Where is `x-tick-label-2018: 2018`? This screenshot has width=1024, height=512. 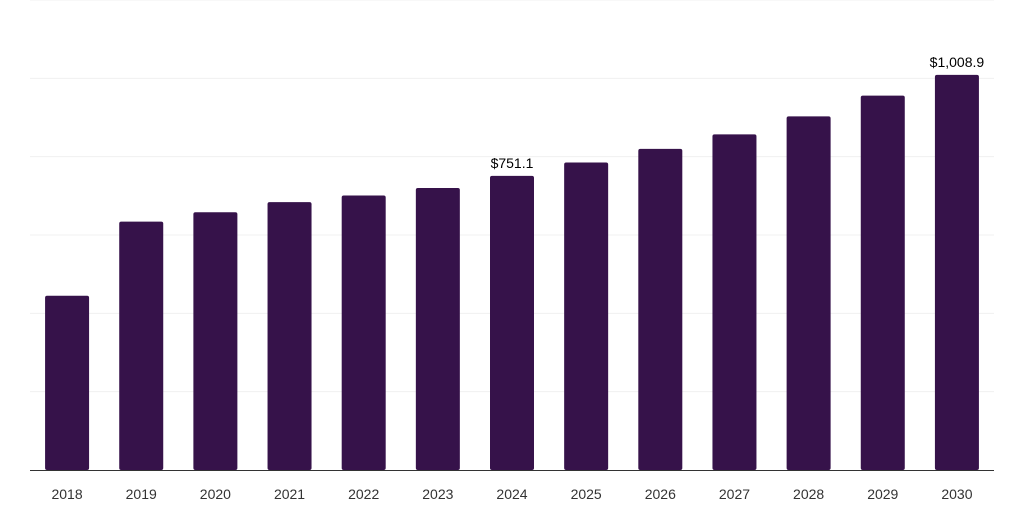 x-tick-label-2018: 2018 is located at coordinates (66, 494).